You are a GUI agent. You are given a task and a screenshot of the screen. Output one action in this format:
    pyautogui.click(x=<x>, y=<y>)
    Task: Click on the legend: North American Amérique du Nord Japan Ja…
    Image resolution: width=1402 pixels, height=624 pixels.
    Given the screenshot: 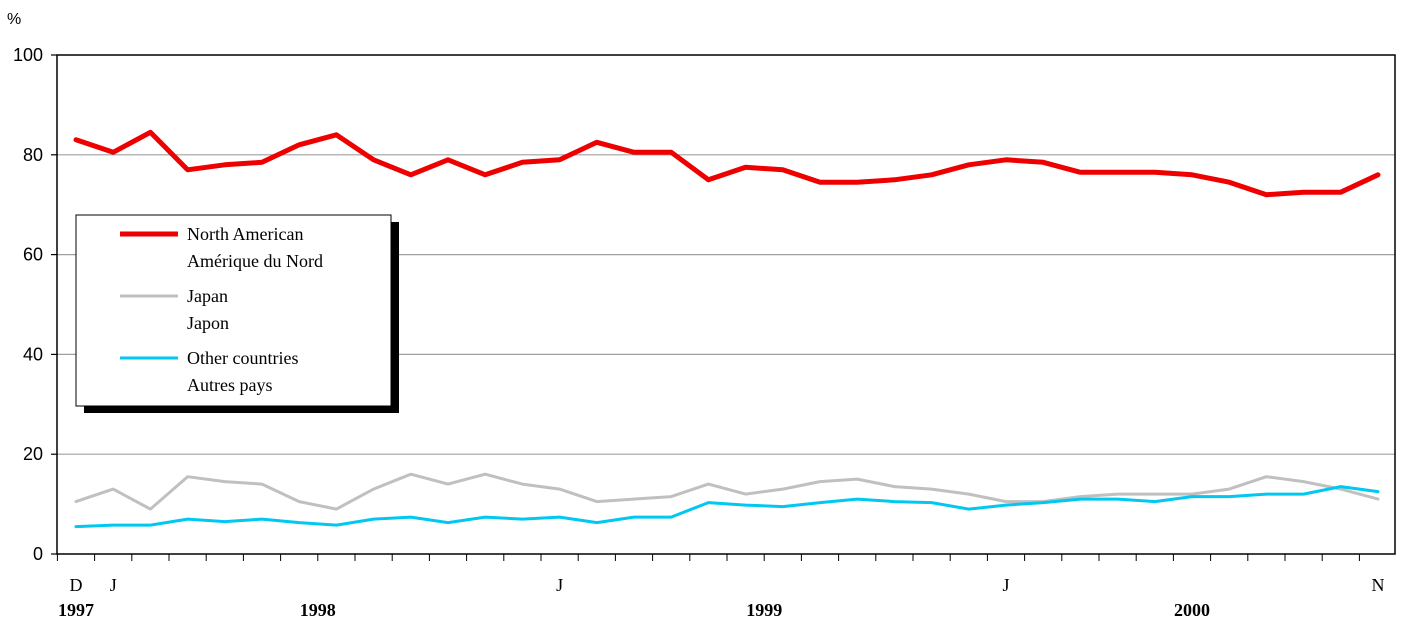 What is the action you would take?
    pyautogui.click(x=237, y=313)
    